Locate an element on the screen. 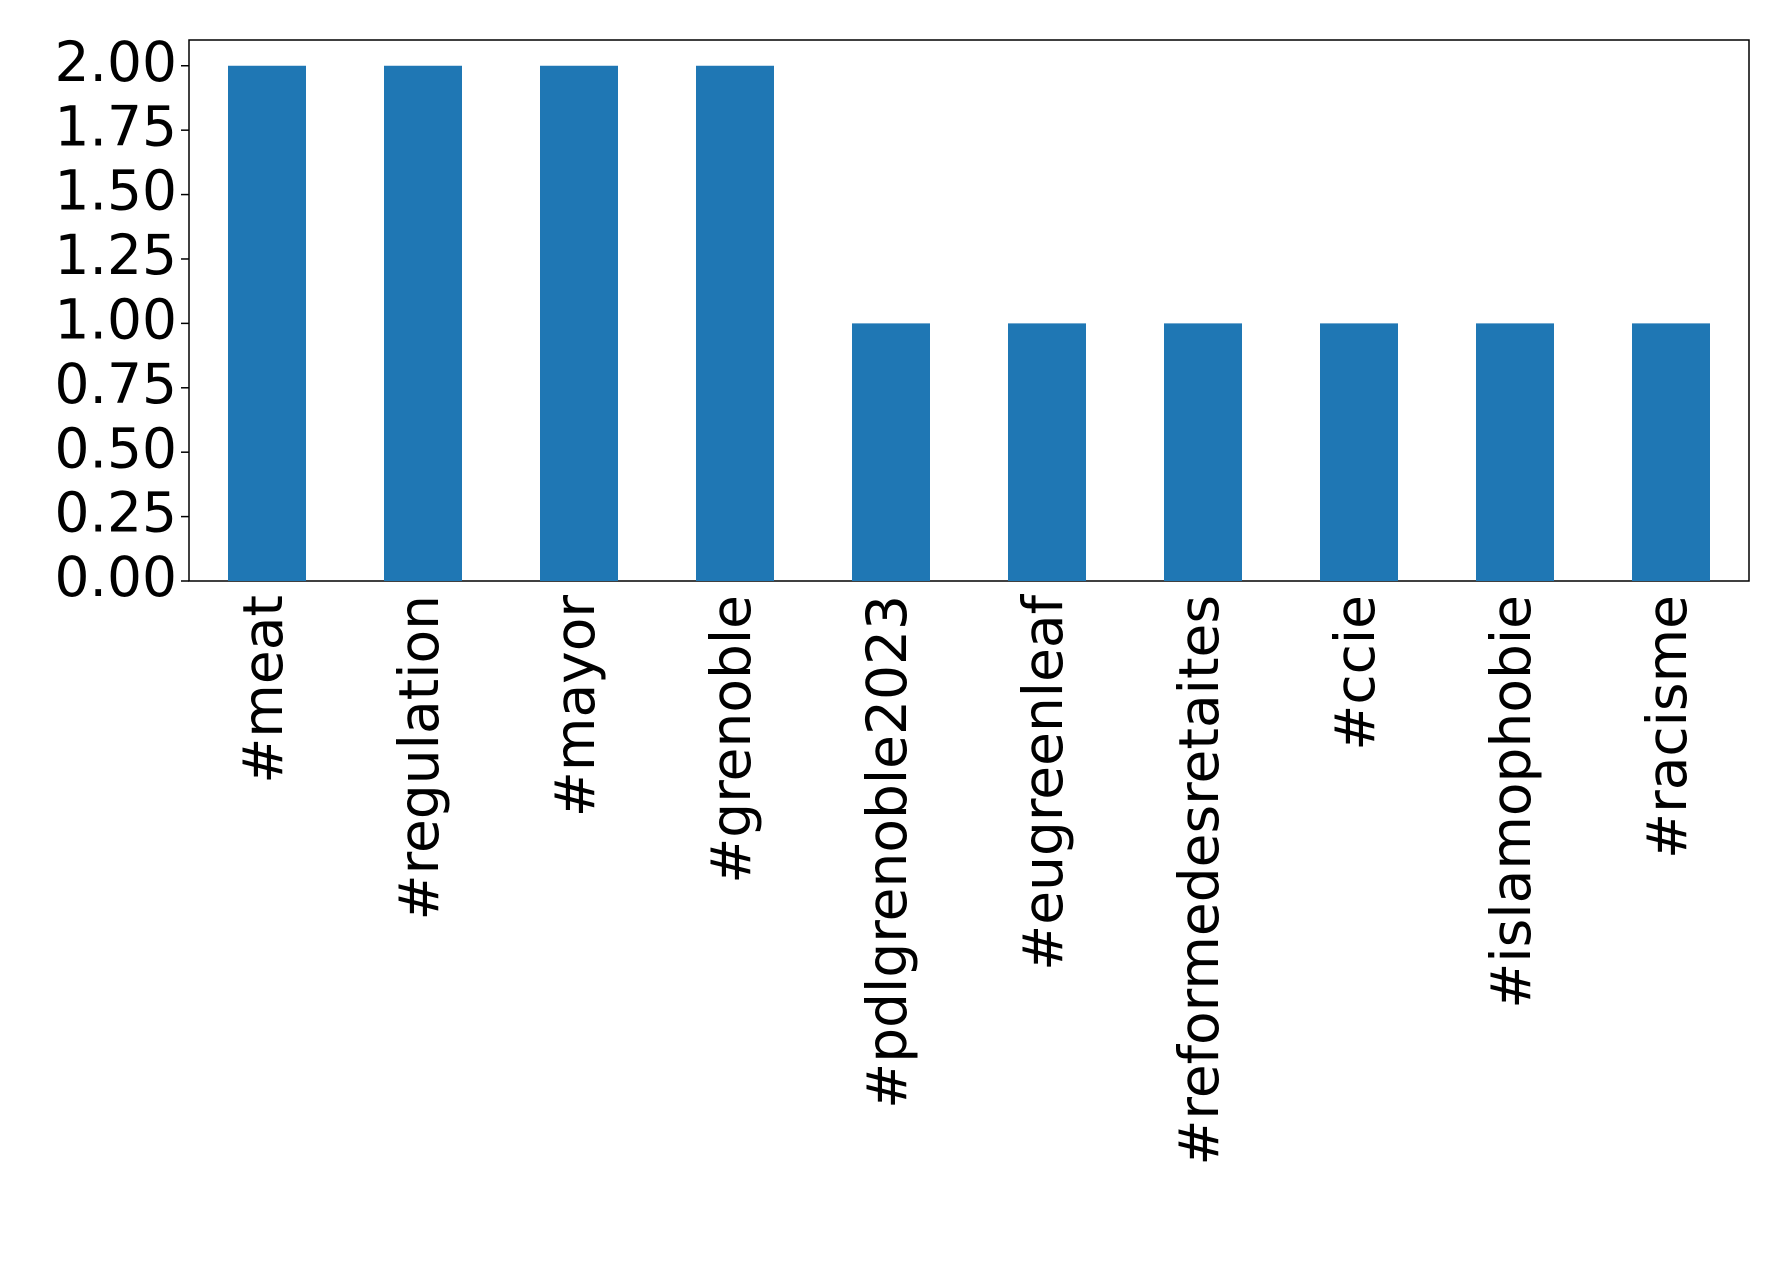 The width and height of the screenshot is (1778, 1277). x-tick-label: #pdlgrenoble2023 is located at coordinates (887, 852).